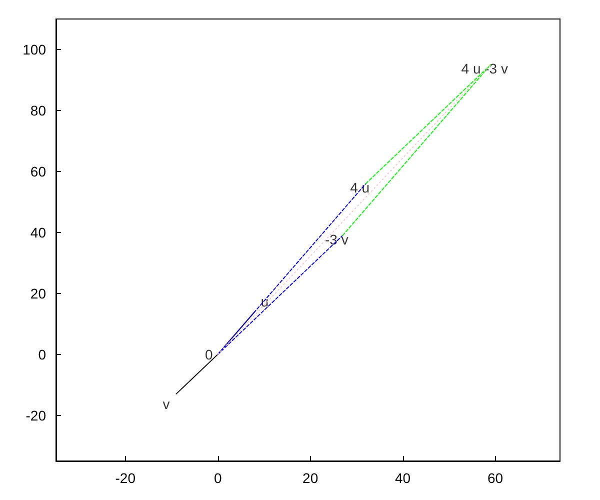 The width and height of the screenshot is (600, 500). Describe the element at coordinates (36, 415) in the screenshot. I see `y-tick-label: -20` at that location.